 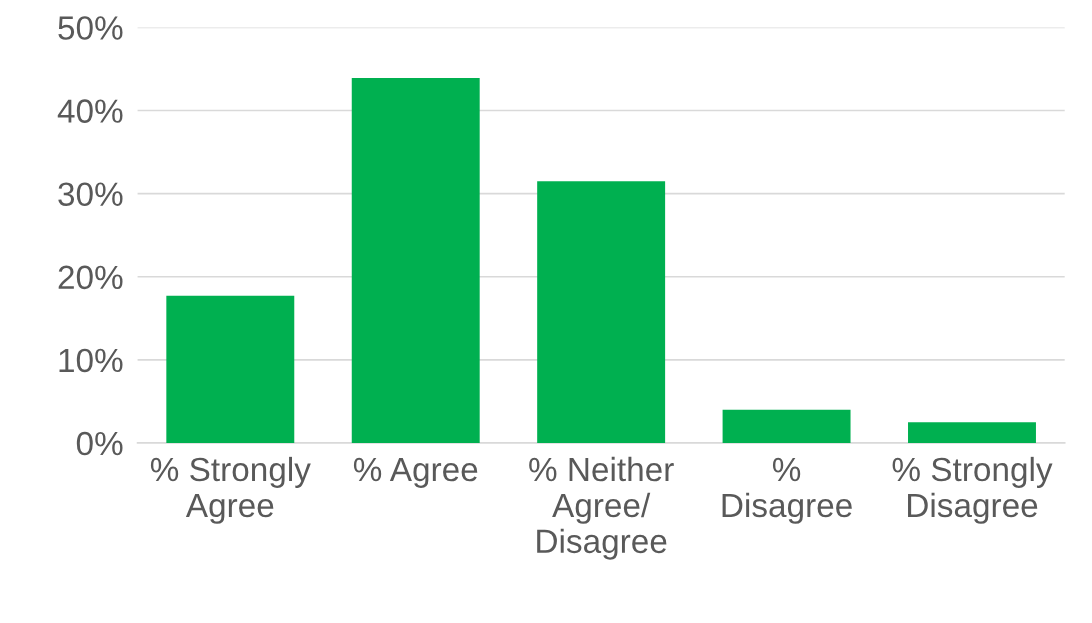 I want to click on y-tick-label: 40%, so click(x=90, y=111).